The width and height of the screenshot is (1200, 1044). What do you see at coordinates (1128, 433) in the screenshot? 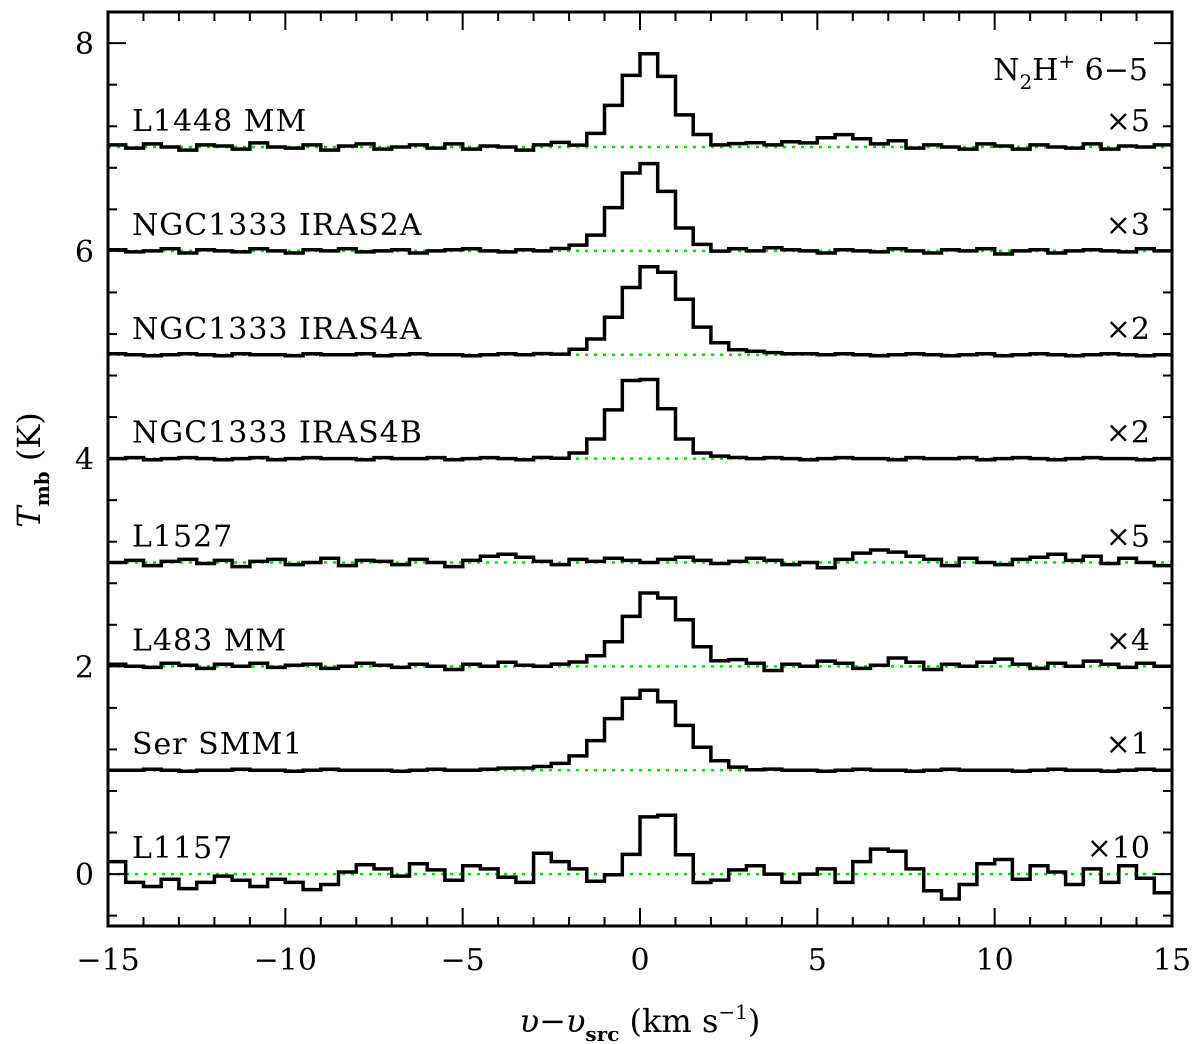
I see `scale-factor-3: ×2` at bounding box center [1128, 433].